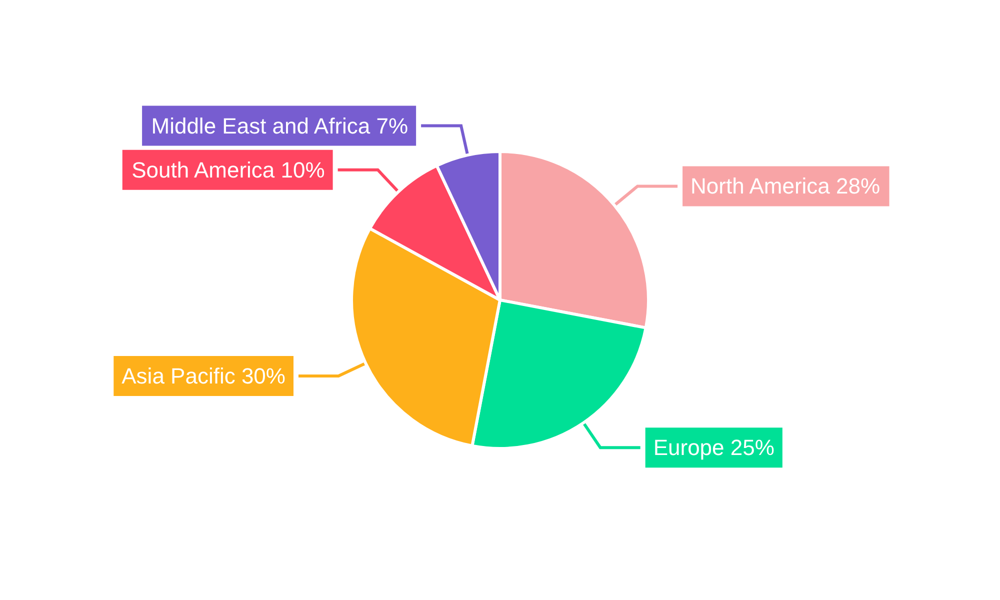 The width and height of the screenshot is (1000, 600). Describe the element at coordinates (279, 125) in the screenshot. I see `slice-label: Middle East and Africa 7%` at that location.